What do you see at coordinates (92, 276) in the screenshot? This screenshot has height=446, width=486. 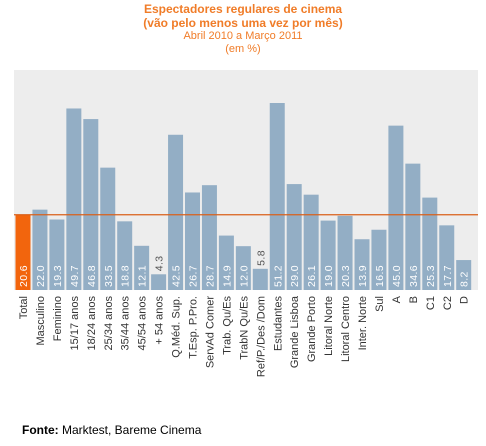 I see `value-label-4: 46.8` at bounding box center [92, 276].